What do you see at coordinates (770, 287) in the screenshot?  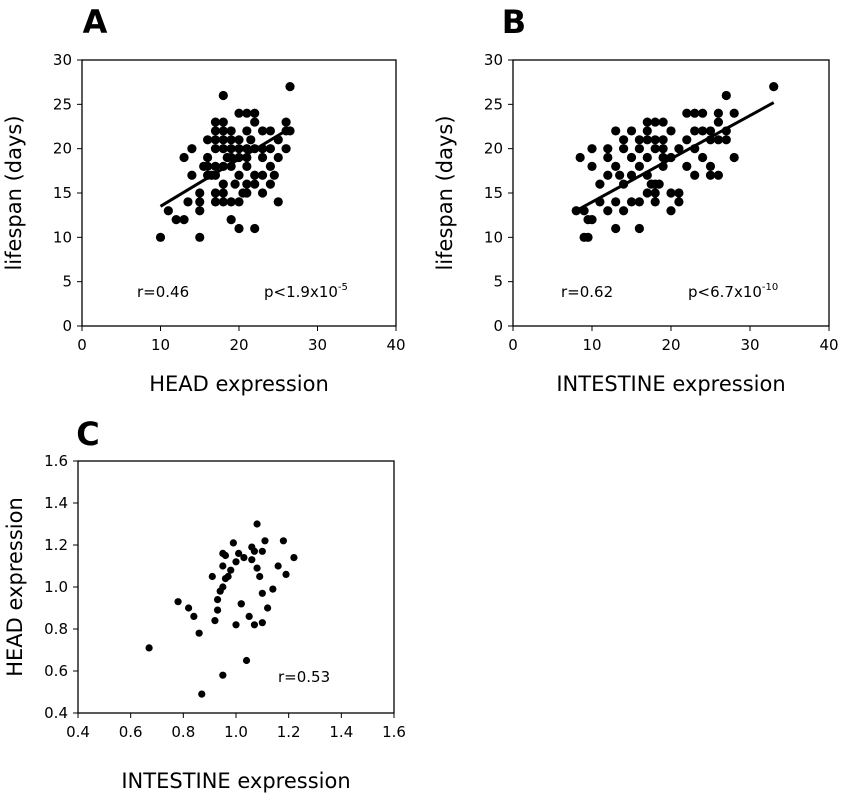 I see `p-value-exponent: -10` at bounding box center [770, 287].